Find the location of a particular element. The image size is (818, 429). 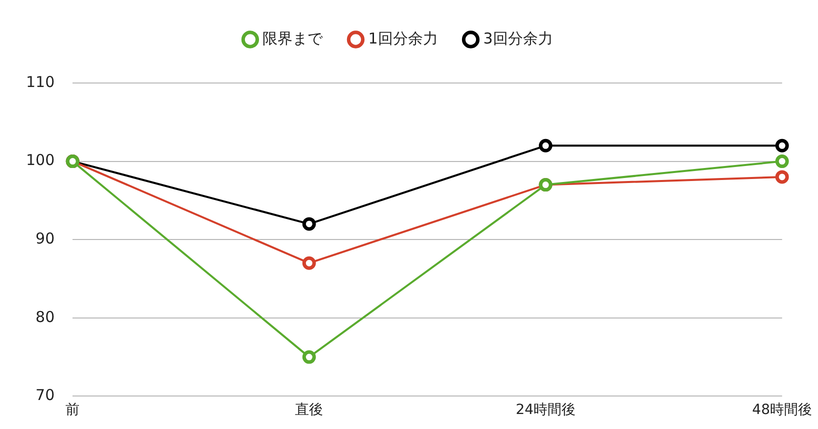

legend-label: 限界まで is located at coordinates (293, 38).